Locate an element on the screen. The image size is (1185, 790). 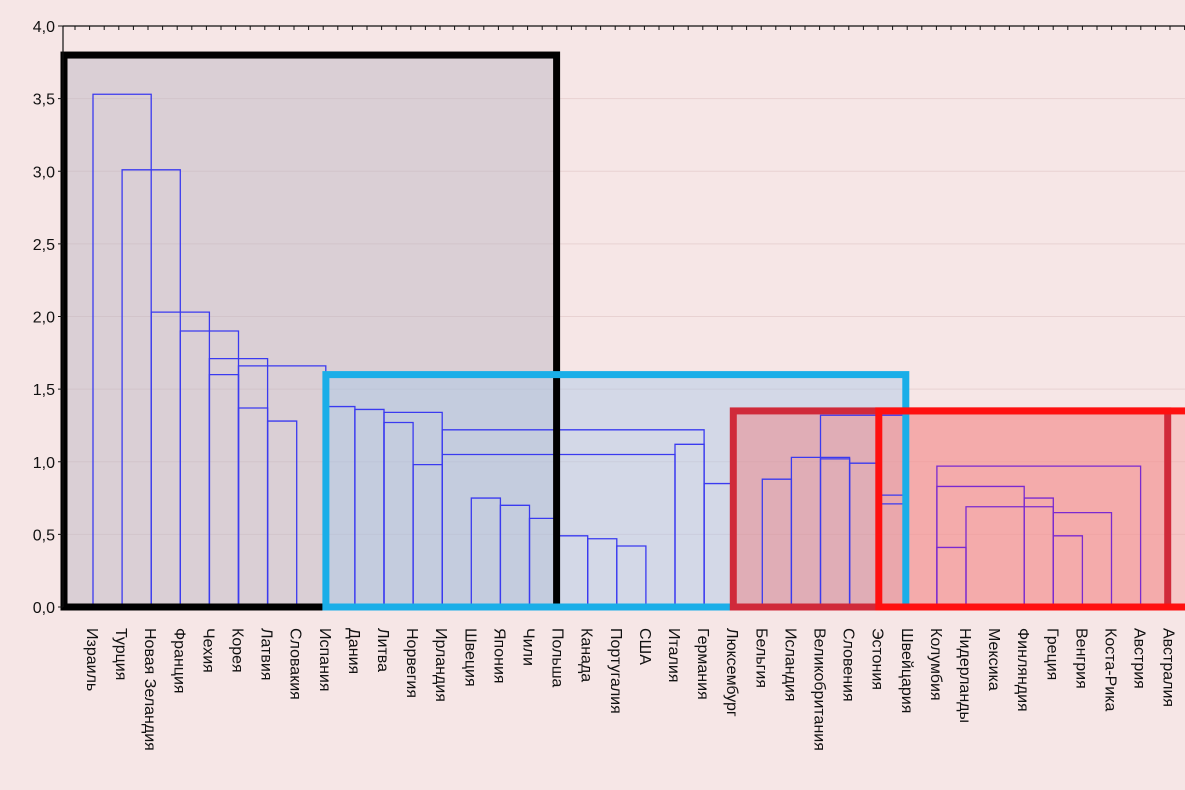
leaf-label: Корея is located at coordinates (237, 650).